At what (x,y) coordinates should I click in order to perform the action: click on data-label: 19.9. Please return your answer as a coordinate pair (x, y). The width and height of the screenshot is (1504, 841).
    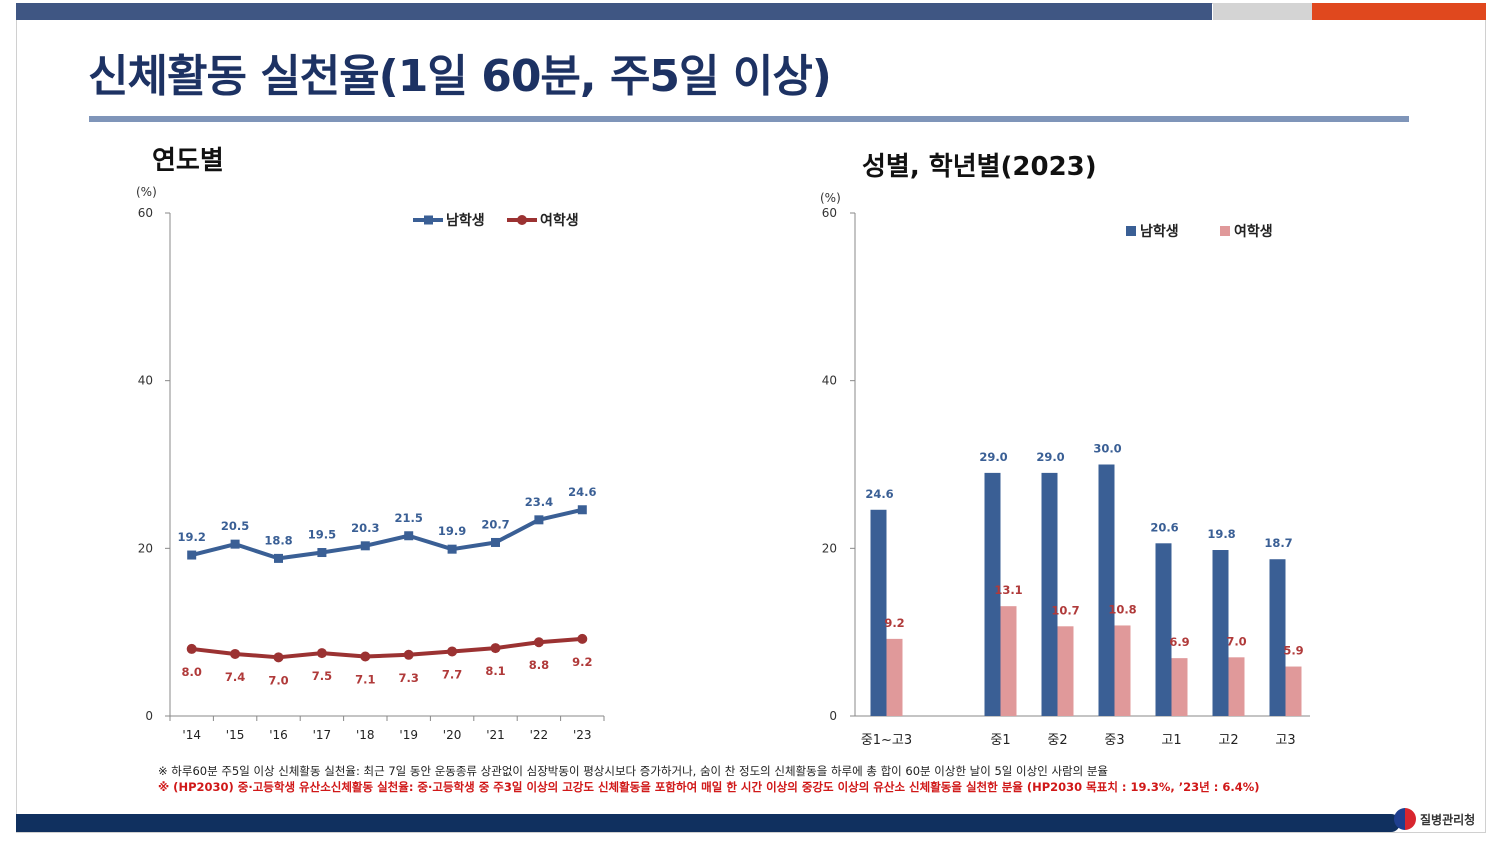
    Looking at the image, I should click on (452, 531).